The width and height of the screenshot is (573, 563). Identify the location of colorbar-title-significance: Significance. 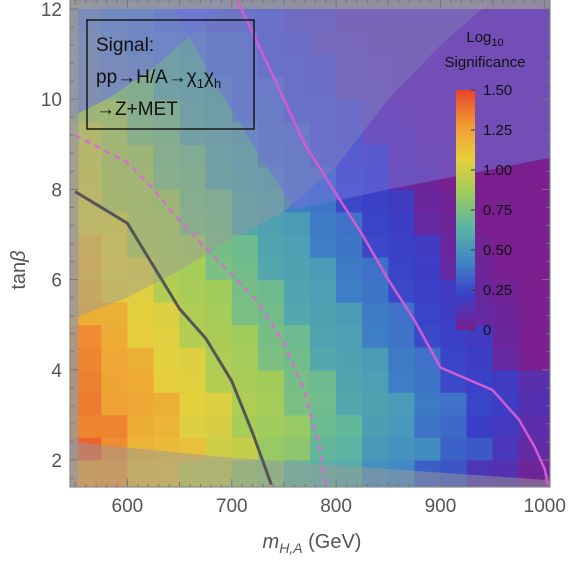
(485, 62).